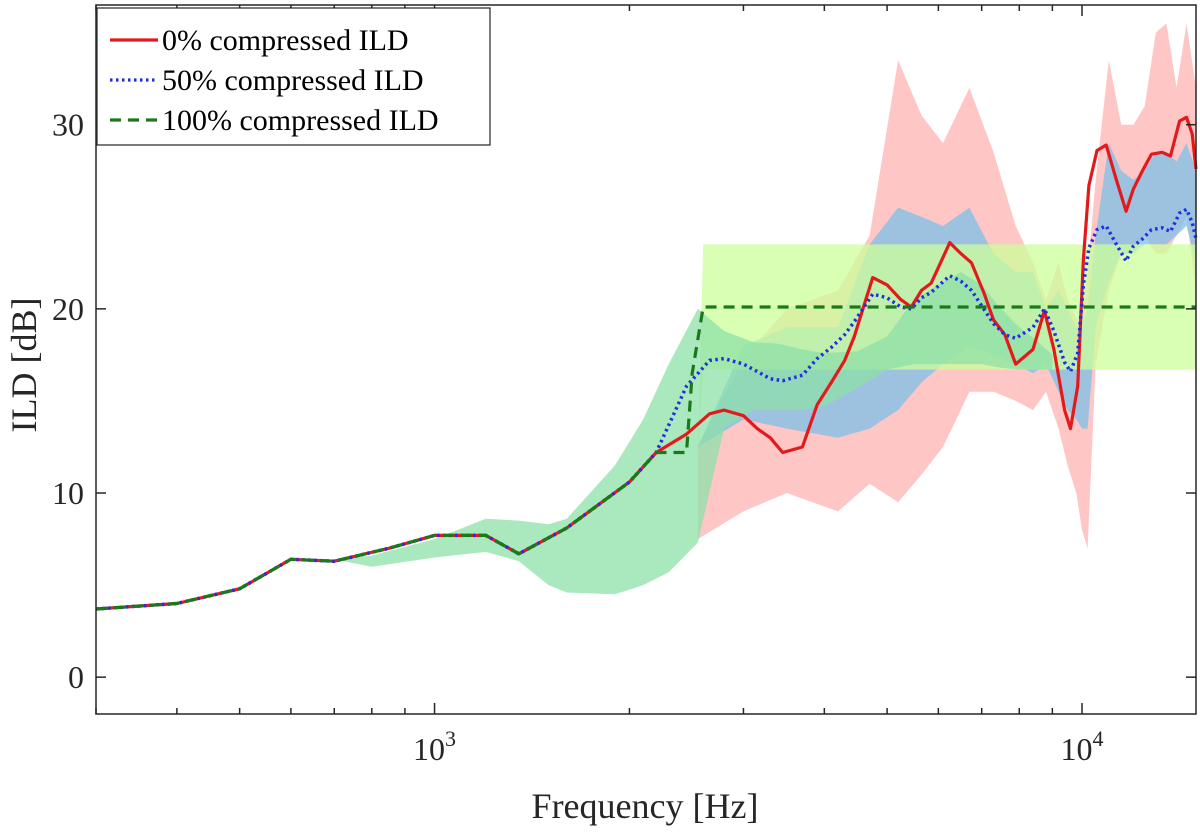 Image resolution: width=1200 pixels, height=833 pixels. What do you see at coordinates (76, 677) in the screenshot?
I see `y-tick-label: 0` at bounding box center [76, 677].